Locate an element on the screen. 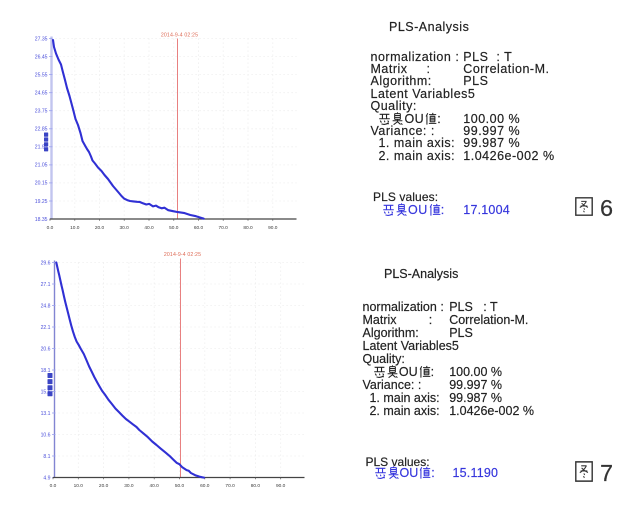 The width and height of the screenshot is (628, 512). svg-text: 27.1 is located at coordinates (46, 285).